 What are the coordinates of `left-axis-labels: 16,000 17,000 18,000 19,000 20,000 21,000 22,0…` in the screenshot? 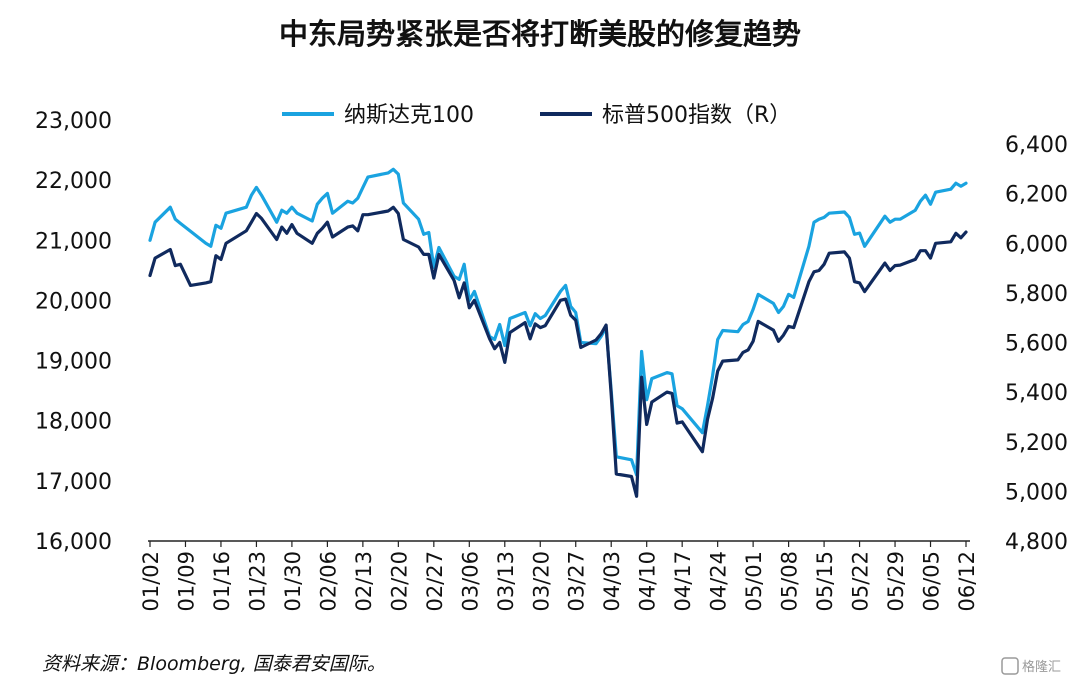 It's located at (73, 332).